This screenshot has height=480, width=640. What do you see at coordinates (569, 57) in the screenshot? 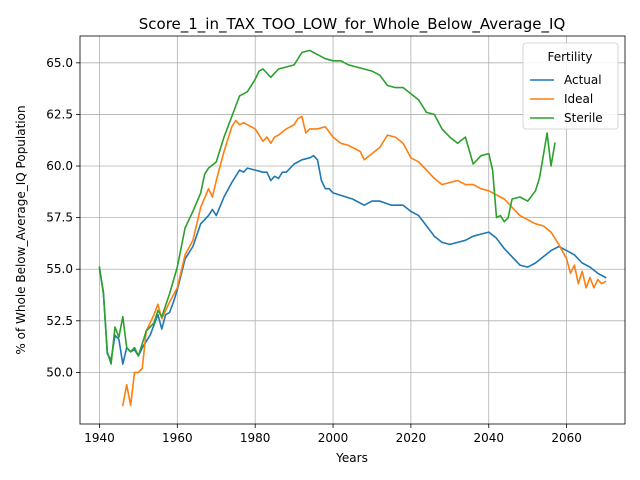
I see `legend-title: Fertility` at bounding box center [569, 57].